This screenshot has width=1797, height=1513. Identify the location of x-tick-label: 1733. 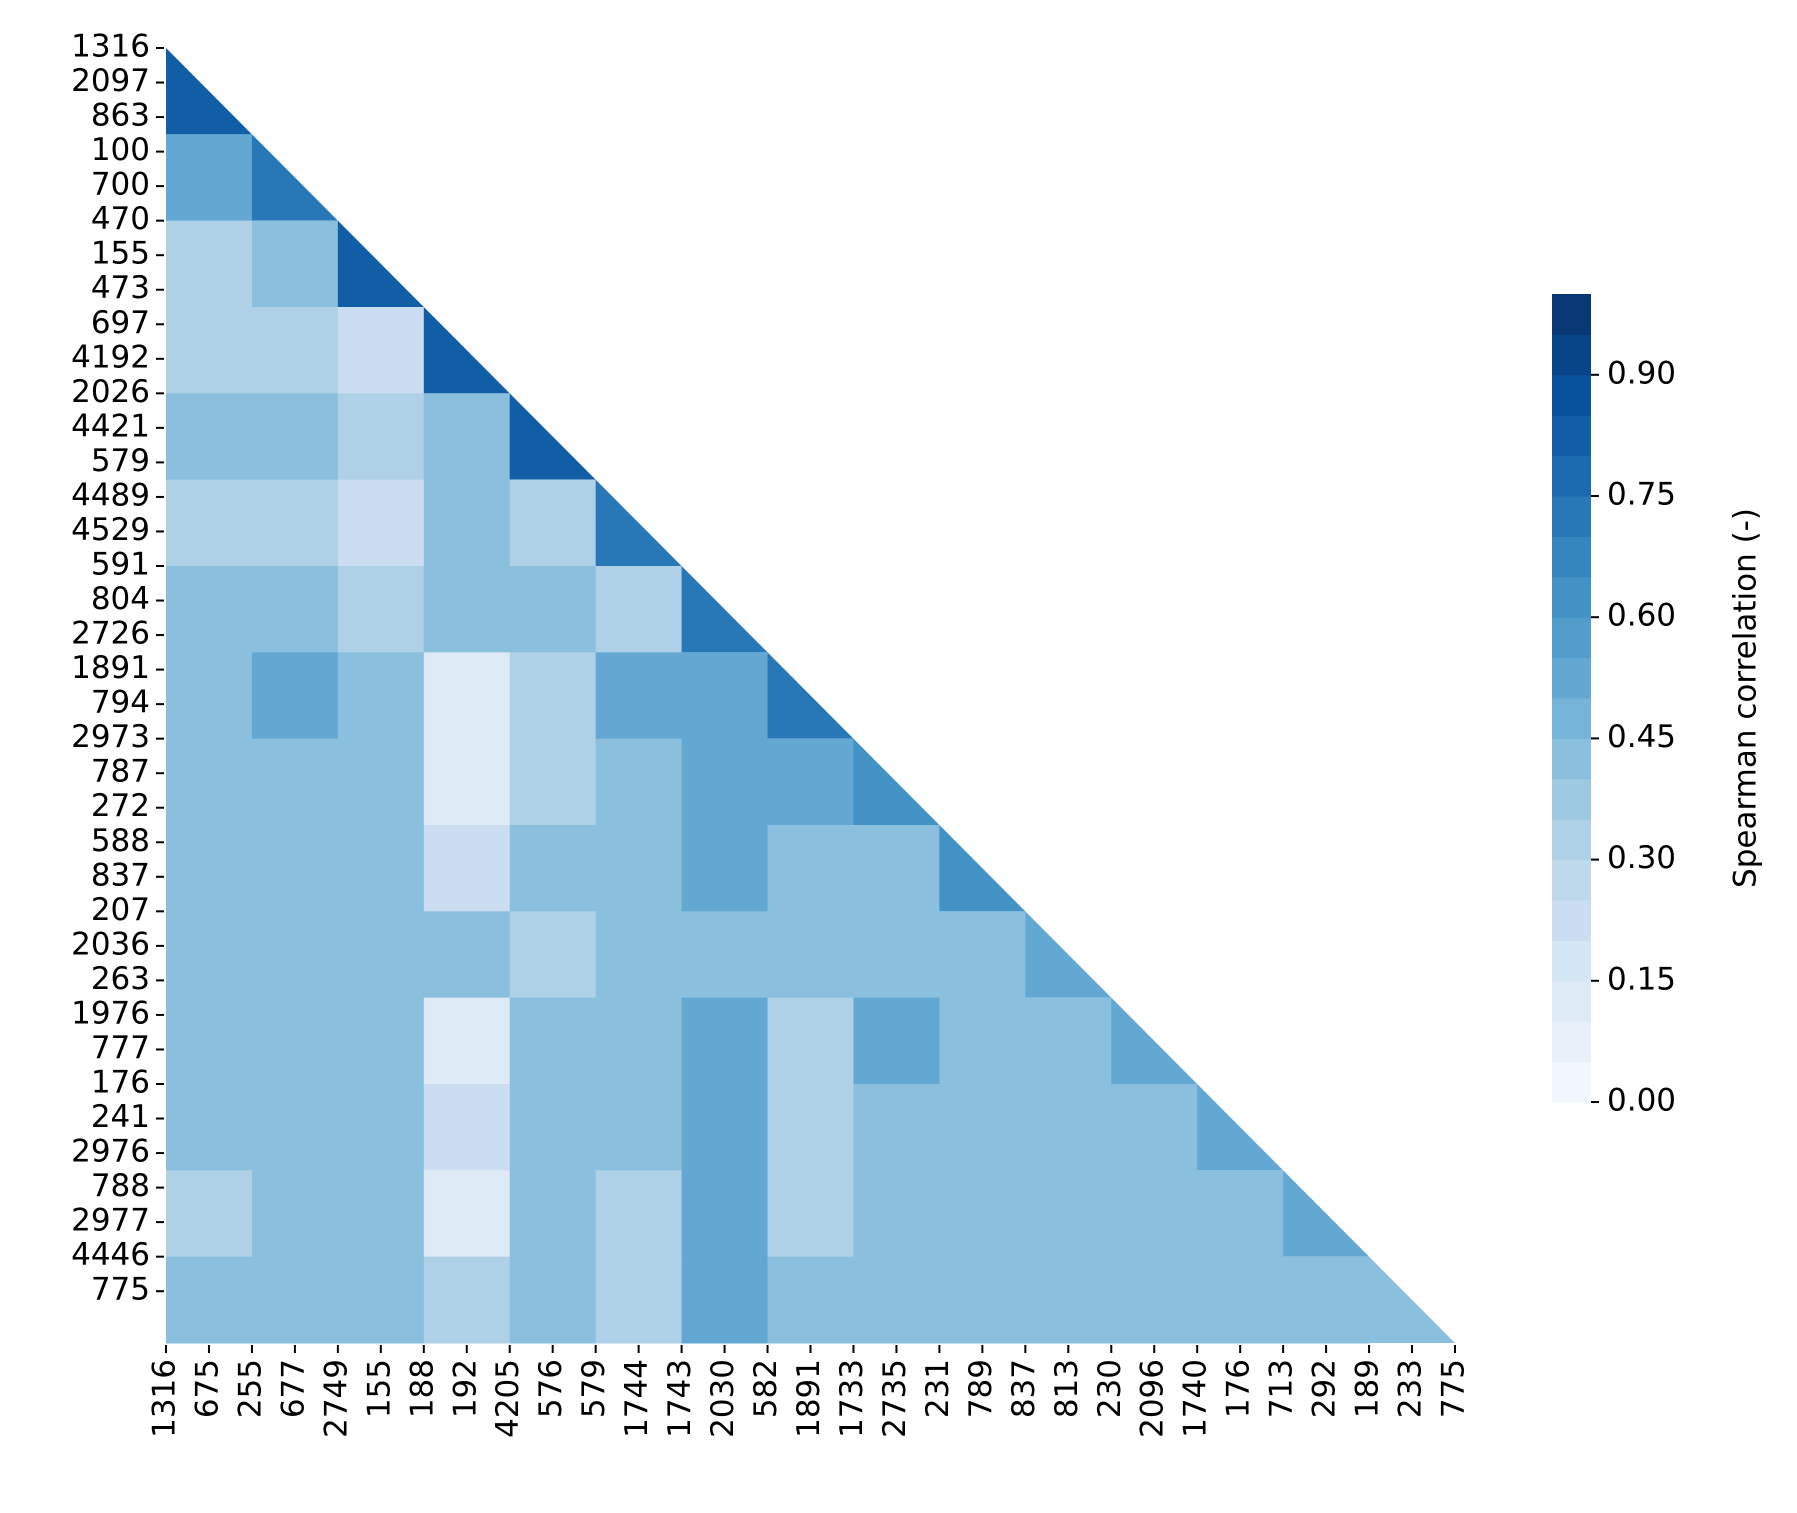
(852, 1398).